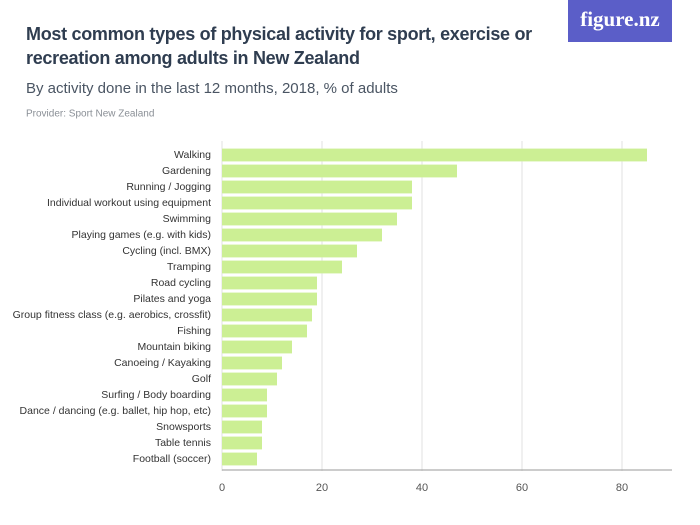 The image size is (700, 525). I want to click on x-tick-label: 40, so click(422, 488).